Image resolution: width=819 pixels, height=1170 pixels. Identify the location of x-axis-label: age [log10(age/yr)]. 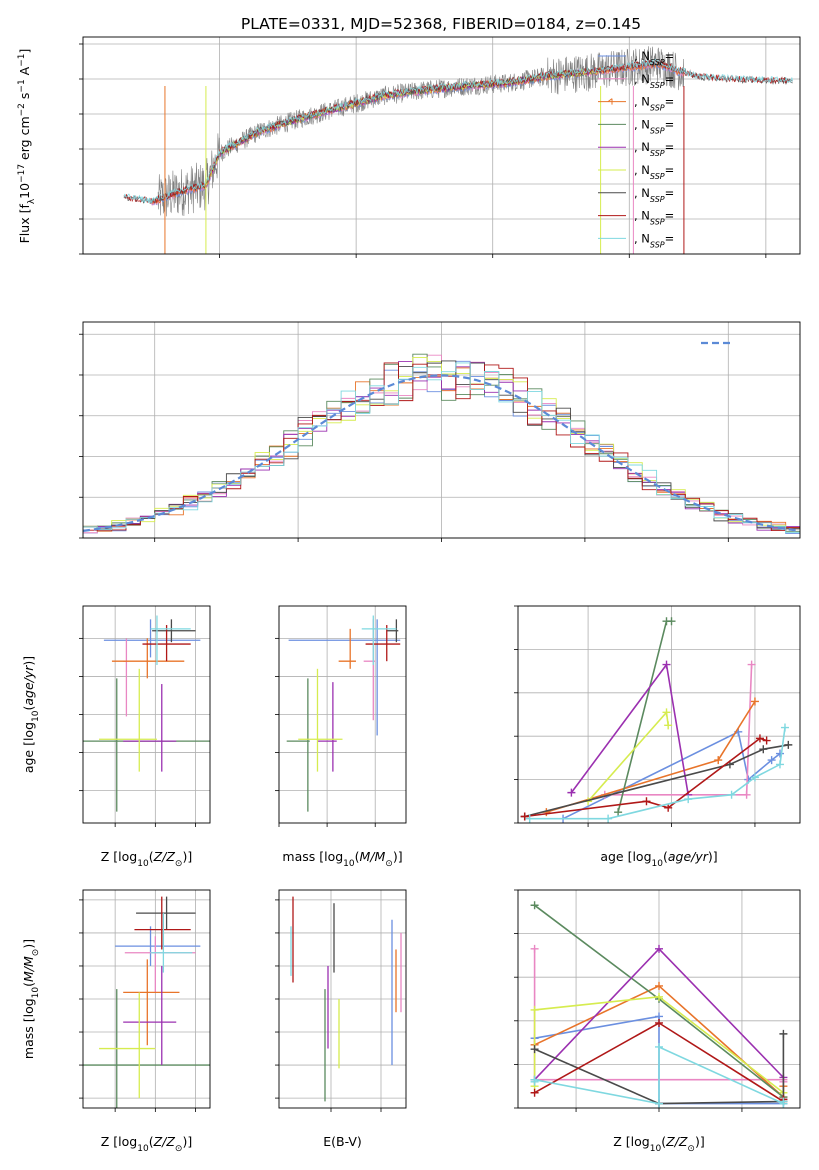
(658, 859).